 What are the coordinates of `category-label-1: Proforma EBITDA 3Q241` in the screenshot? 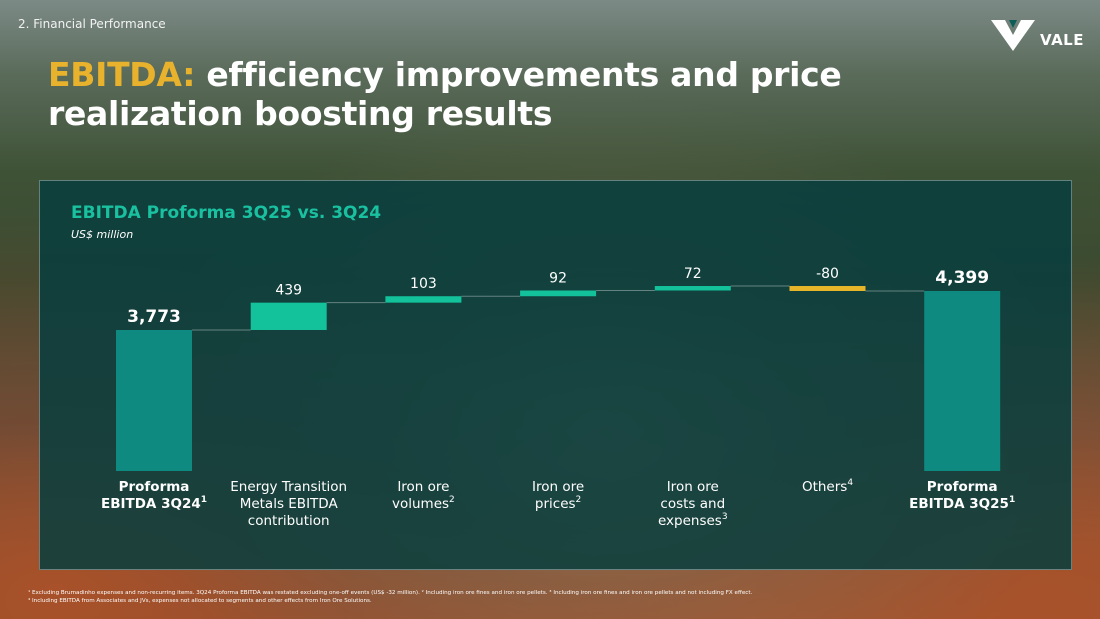 It's located at (154, 495).